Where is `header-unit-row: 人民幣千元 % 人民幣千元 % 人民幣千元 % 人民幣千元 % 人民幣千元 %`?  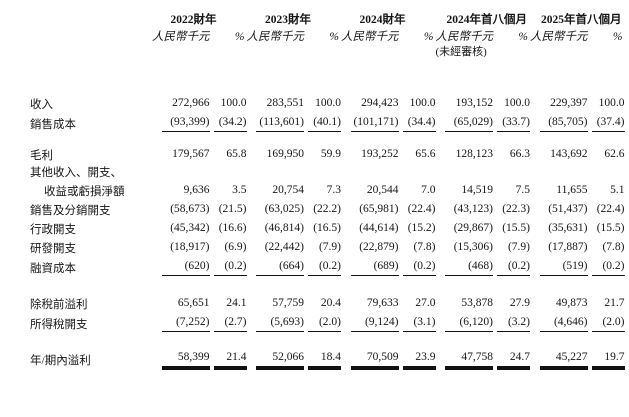 header-unit-row: 人民幣千元 % 人民幣千元 % 人民幣千元 % 人民幣千元 % 人民幣千元 % is located at coordinates (327, 37).